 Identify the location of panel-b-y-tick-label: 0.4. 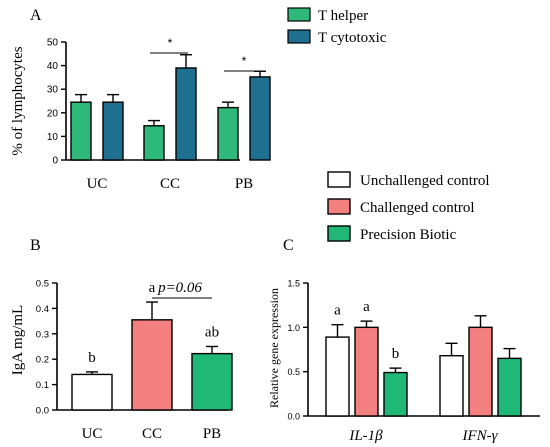
(42, 309).